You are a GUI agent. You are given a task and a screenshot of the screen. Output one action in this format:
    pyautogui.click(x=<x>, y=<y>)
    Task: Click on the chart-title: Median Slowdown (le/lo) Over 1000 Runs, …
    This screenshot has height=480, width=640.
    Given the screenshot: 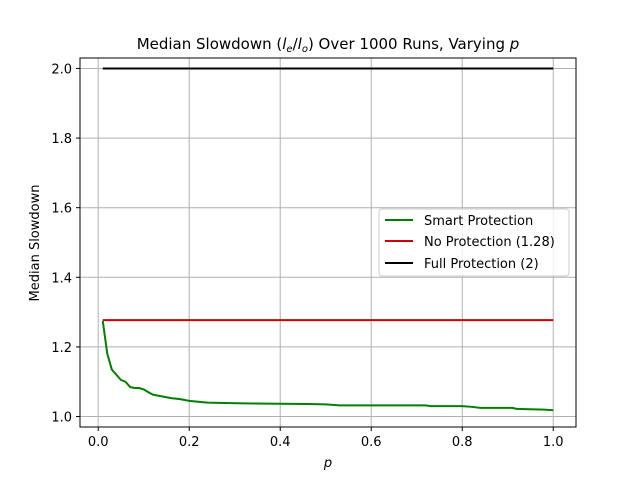 What is the action you would take?
    pyautogui.click(x=328, y=45)
    